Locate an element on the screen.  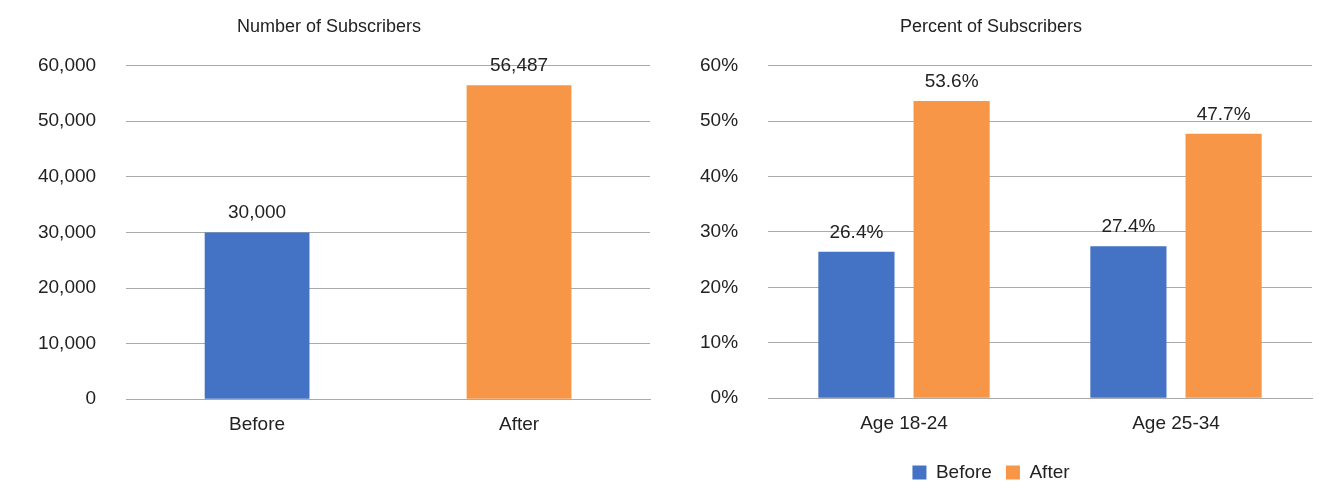
data-label: 47.7% is located at coordinates (1223, 113).